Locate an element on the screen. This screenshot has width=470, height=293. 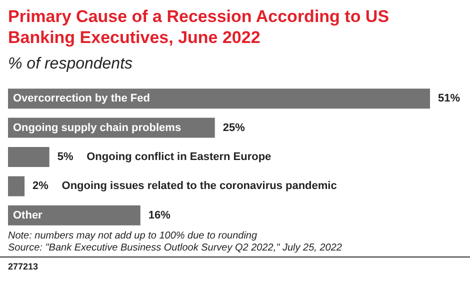
text: Note: numbers may not add up to 100% due to rounding is located at coordinates (133, 236).